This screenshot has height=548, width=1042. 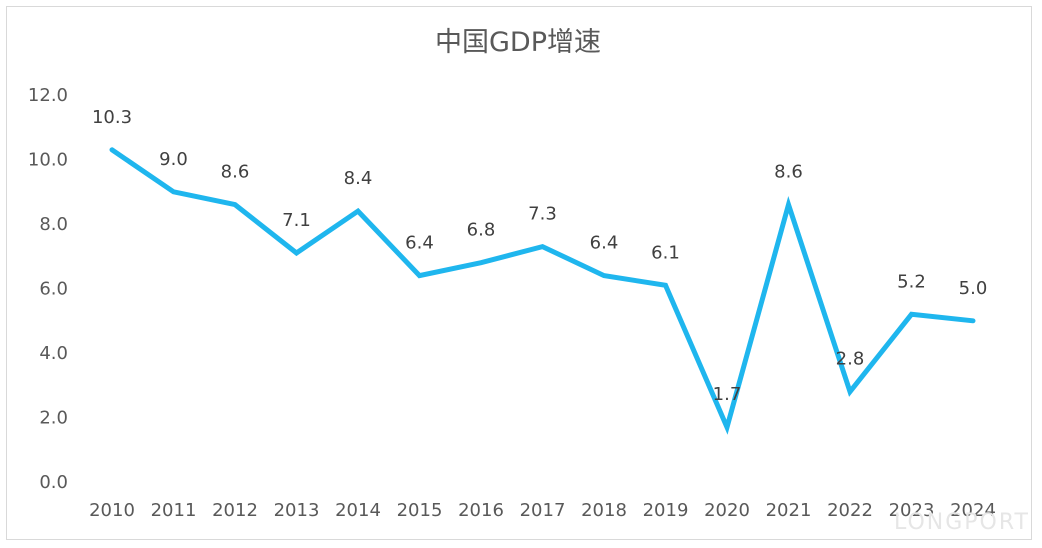 What do you see at coordinates (962, 522) in the screenshot?
I see `watermark: LONGPORT` at bounding box center [962, 522].